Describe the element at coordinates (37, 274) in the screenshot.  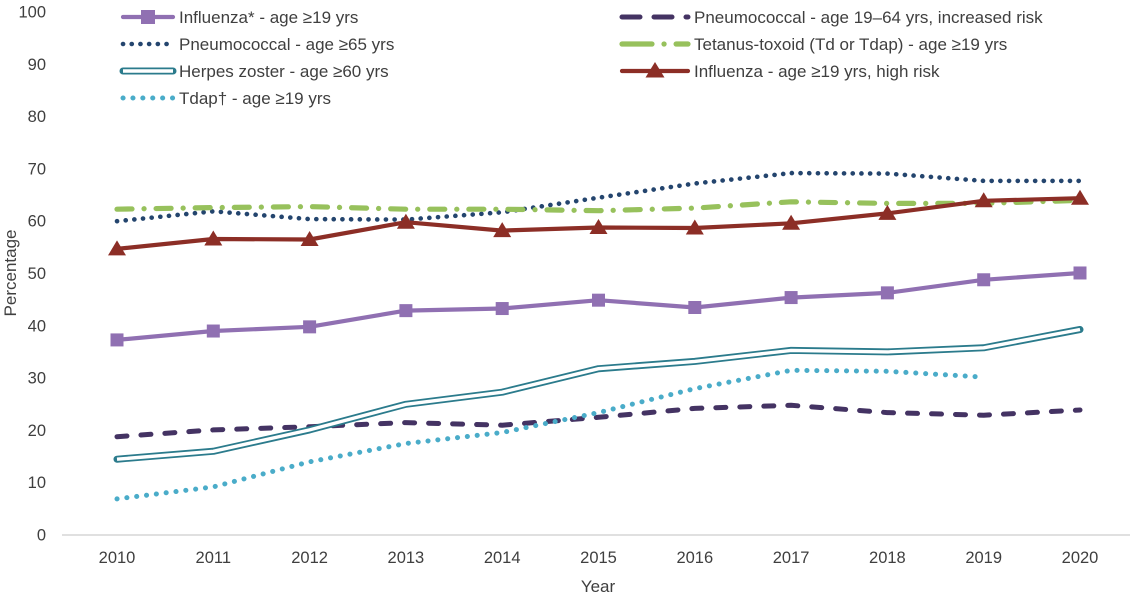
I see `y-tick-label: 50` at that location.